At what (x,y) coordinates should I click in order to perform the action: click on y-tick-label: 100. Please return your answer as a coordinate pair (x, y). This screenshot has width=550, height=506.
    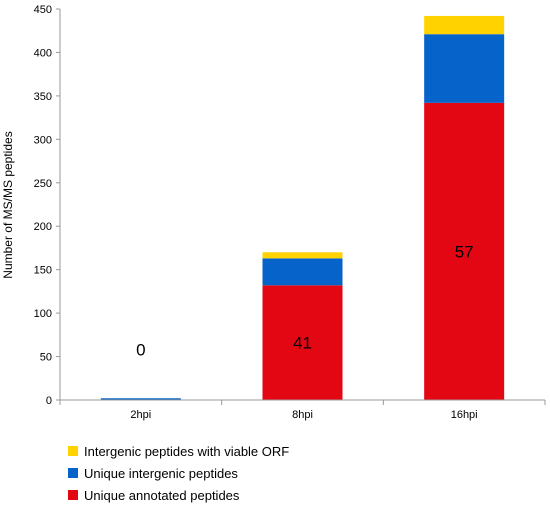
    Looking at the image, I should click on (43, 314).